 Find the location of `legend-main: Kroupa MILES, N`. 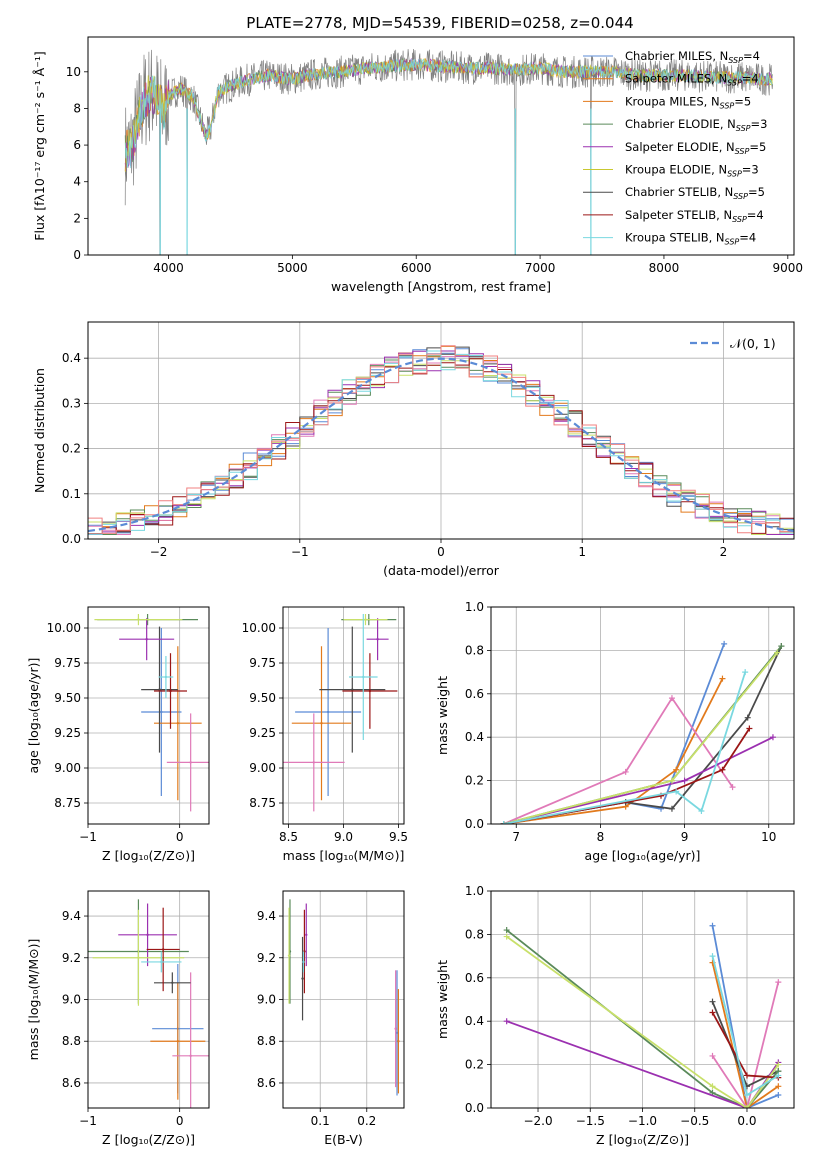

legend-main: Kroupa MILES, N is located at coordinates (672, 101).